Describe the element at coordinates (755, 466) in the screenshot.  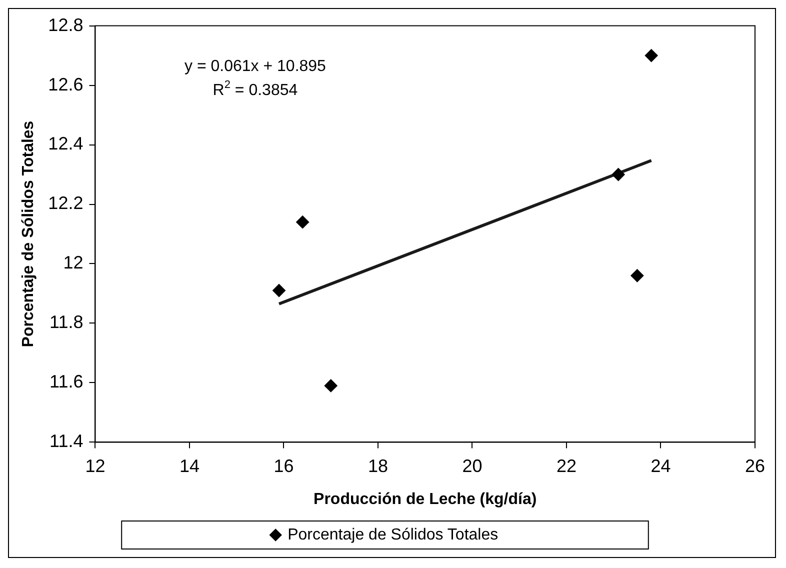
I see `x-tick-label: 26` at that location.